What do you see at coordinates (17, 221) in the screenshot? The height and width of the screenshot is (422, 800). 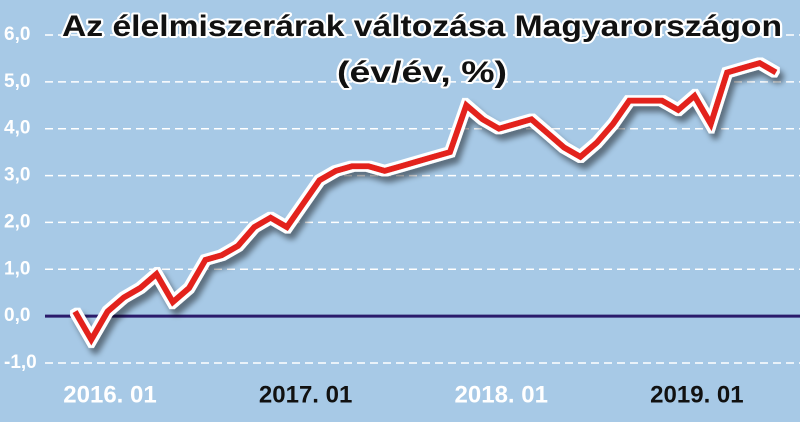 I see `y-tick-label: 2,0` at bounding box center [17, 221].